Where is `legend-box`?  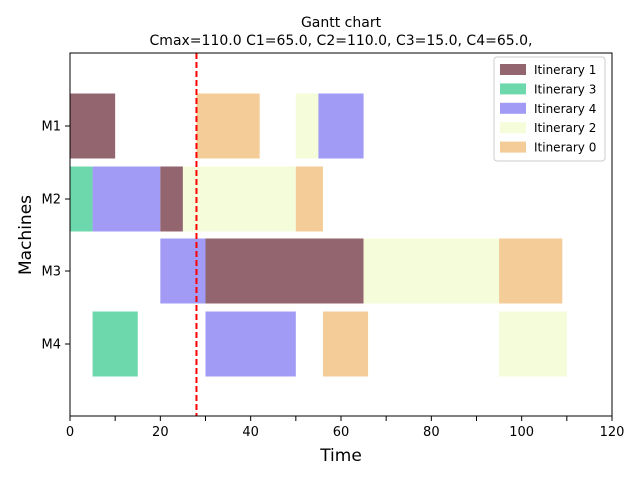 legend-box is located at coordinates (549, 109).